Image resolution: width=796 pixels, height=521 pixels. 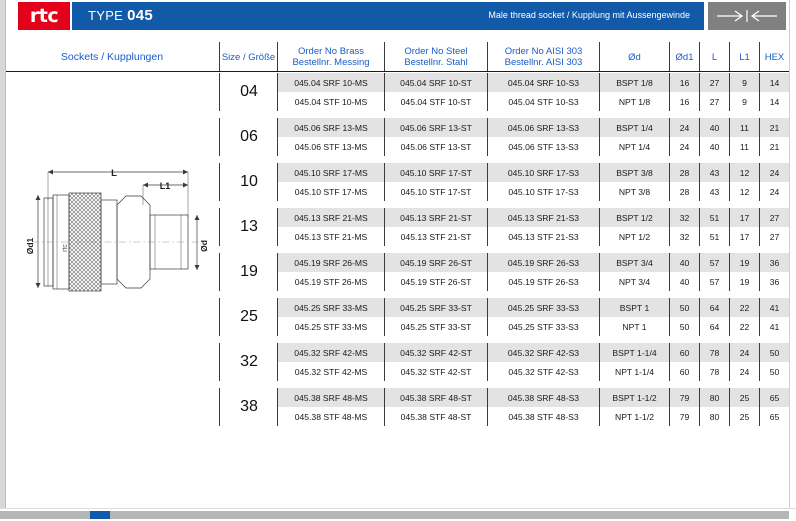 What do you see at coordinates (634, 101) in the screenshot?
I see `cell-od: NPT 1/8` at bounding box center [634, 101].